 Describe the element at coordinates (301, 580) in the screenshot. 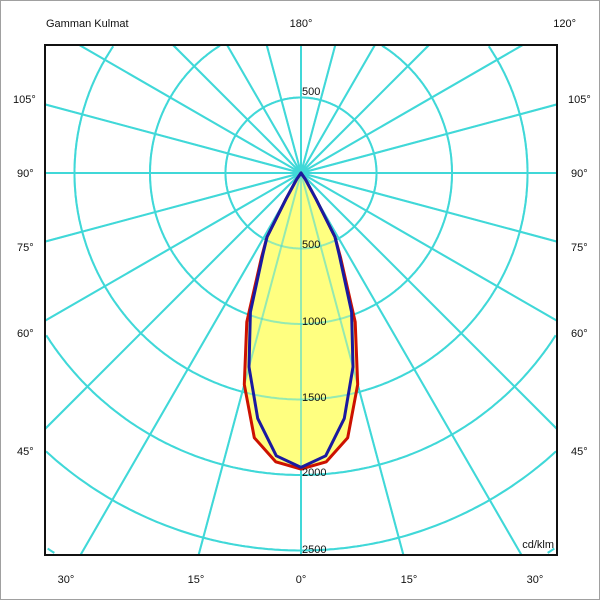

I see `bottom-angle-label: 0°` at that location.